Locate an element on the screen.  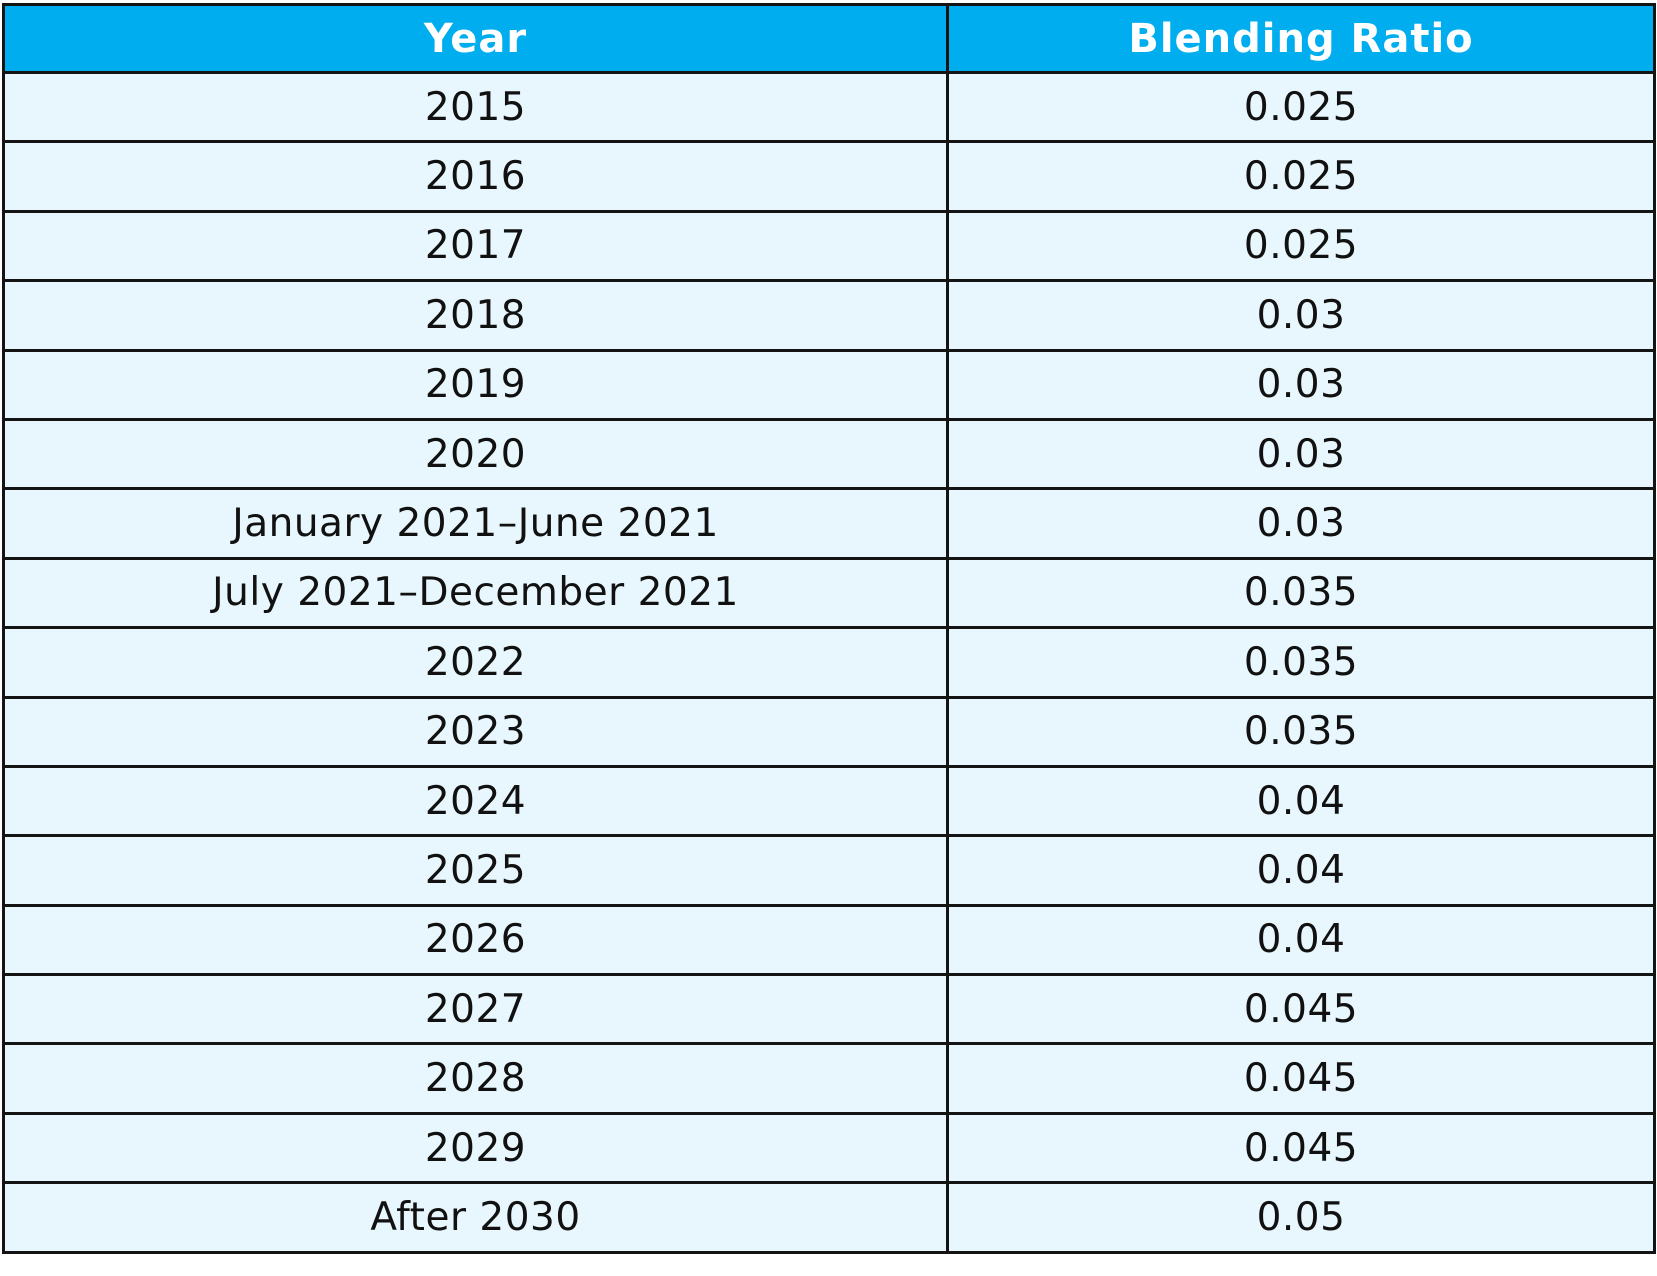
table-row: 2023 0.035 is located at coordinates (829, 731).